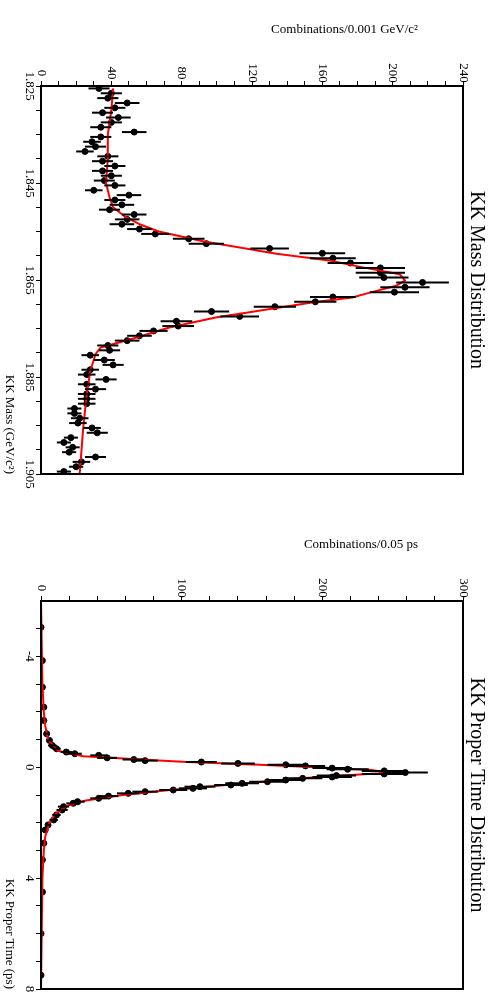 The image size is (488, 1008). What do you see at coordinates (112, 73) in the screenshot?
I see `x-tick-label: 40` at bounding box center [112, 73].